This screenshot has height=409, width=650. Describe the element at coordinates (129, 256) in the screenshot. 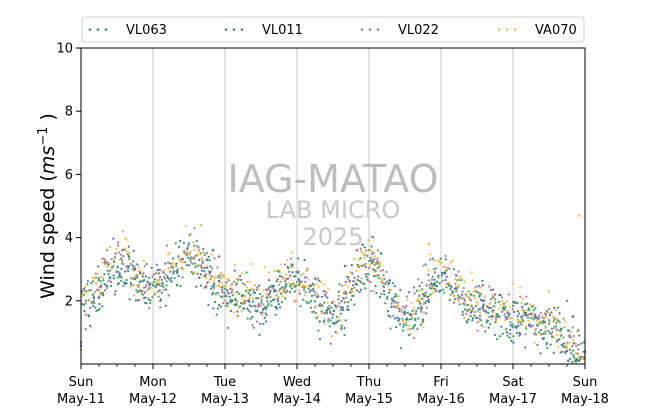

I see `sample-point-VL063` at that location.